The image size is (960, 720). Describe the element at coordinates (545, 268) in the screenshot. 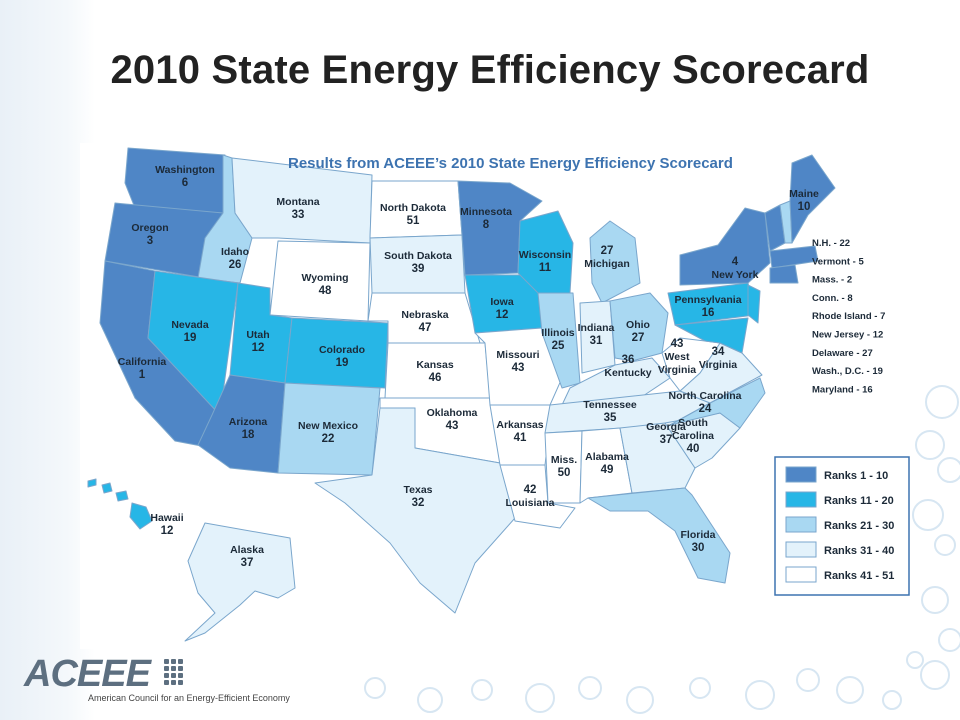

I see `state-rank: 11` at that location.